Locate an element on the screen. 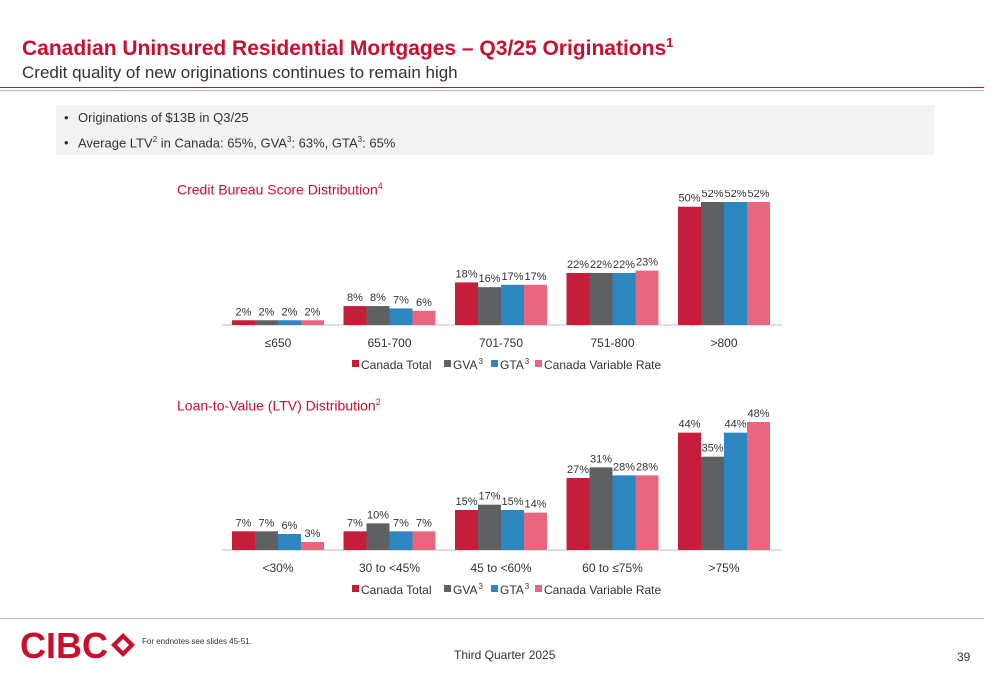 The image size is (1000, 685). page-number: 39 is located at coordinates (964, 657).